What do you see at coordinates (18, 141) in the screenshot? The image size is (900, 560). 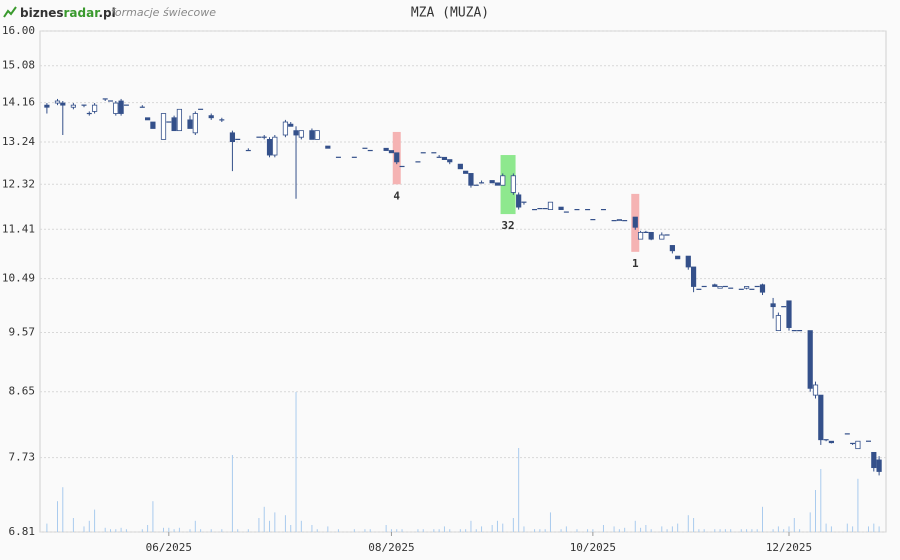 I see `y-tick-label: 13.24` at bounding box center [18, 141].